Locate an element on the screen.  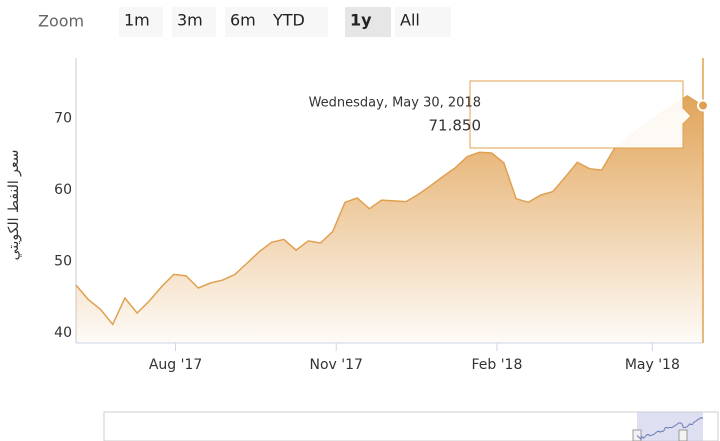
y-tick-label: 70 is located at coordinates (63, 119).